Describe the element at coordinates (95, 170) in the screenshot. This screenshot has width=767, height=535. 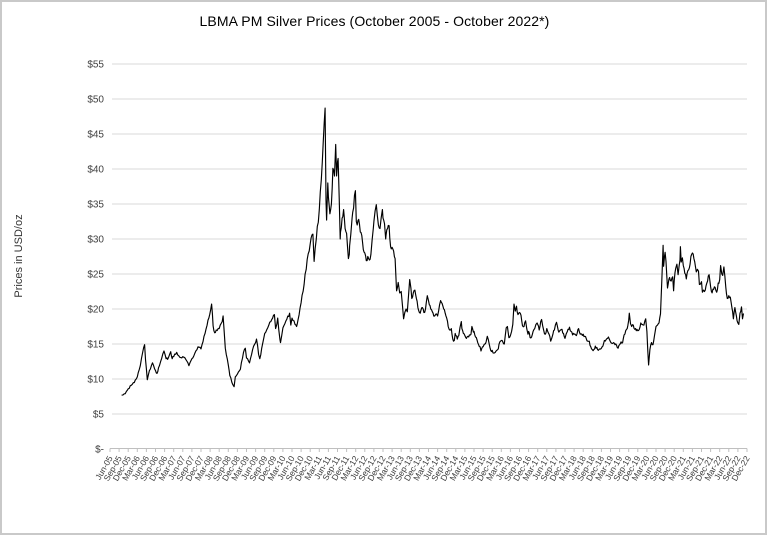
I see `y-tick-label: $40` at that location.